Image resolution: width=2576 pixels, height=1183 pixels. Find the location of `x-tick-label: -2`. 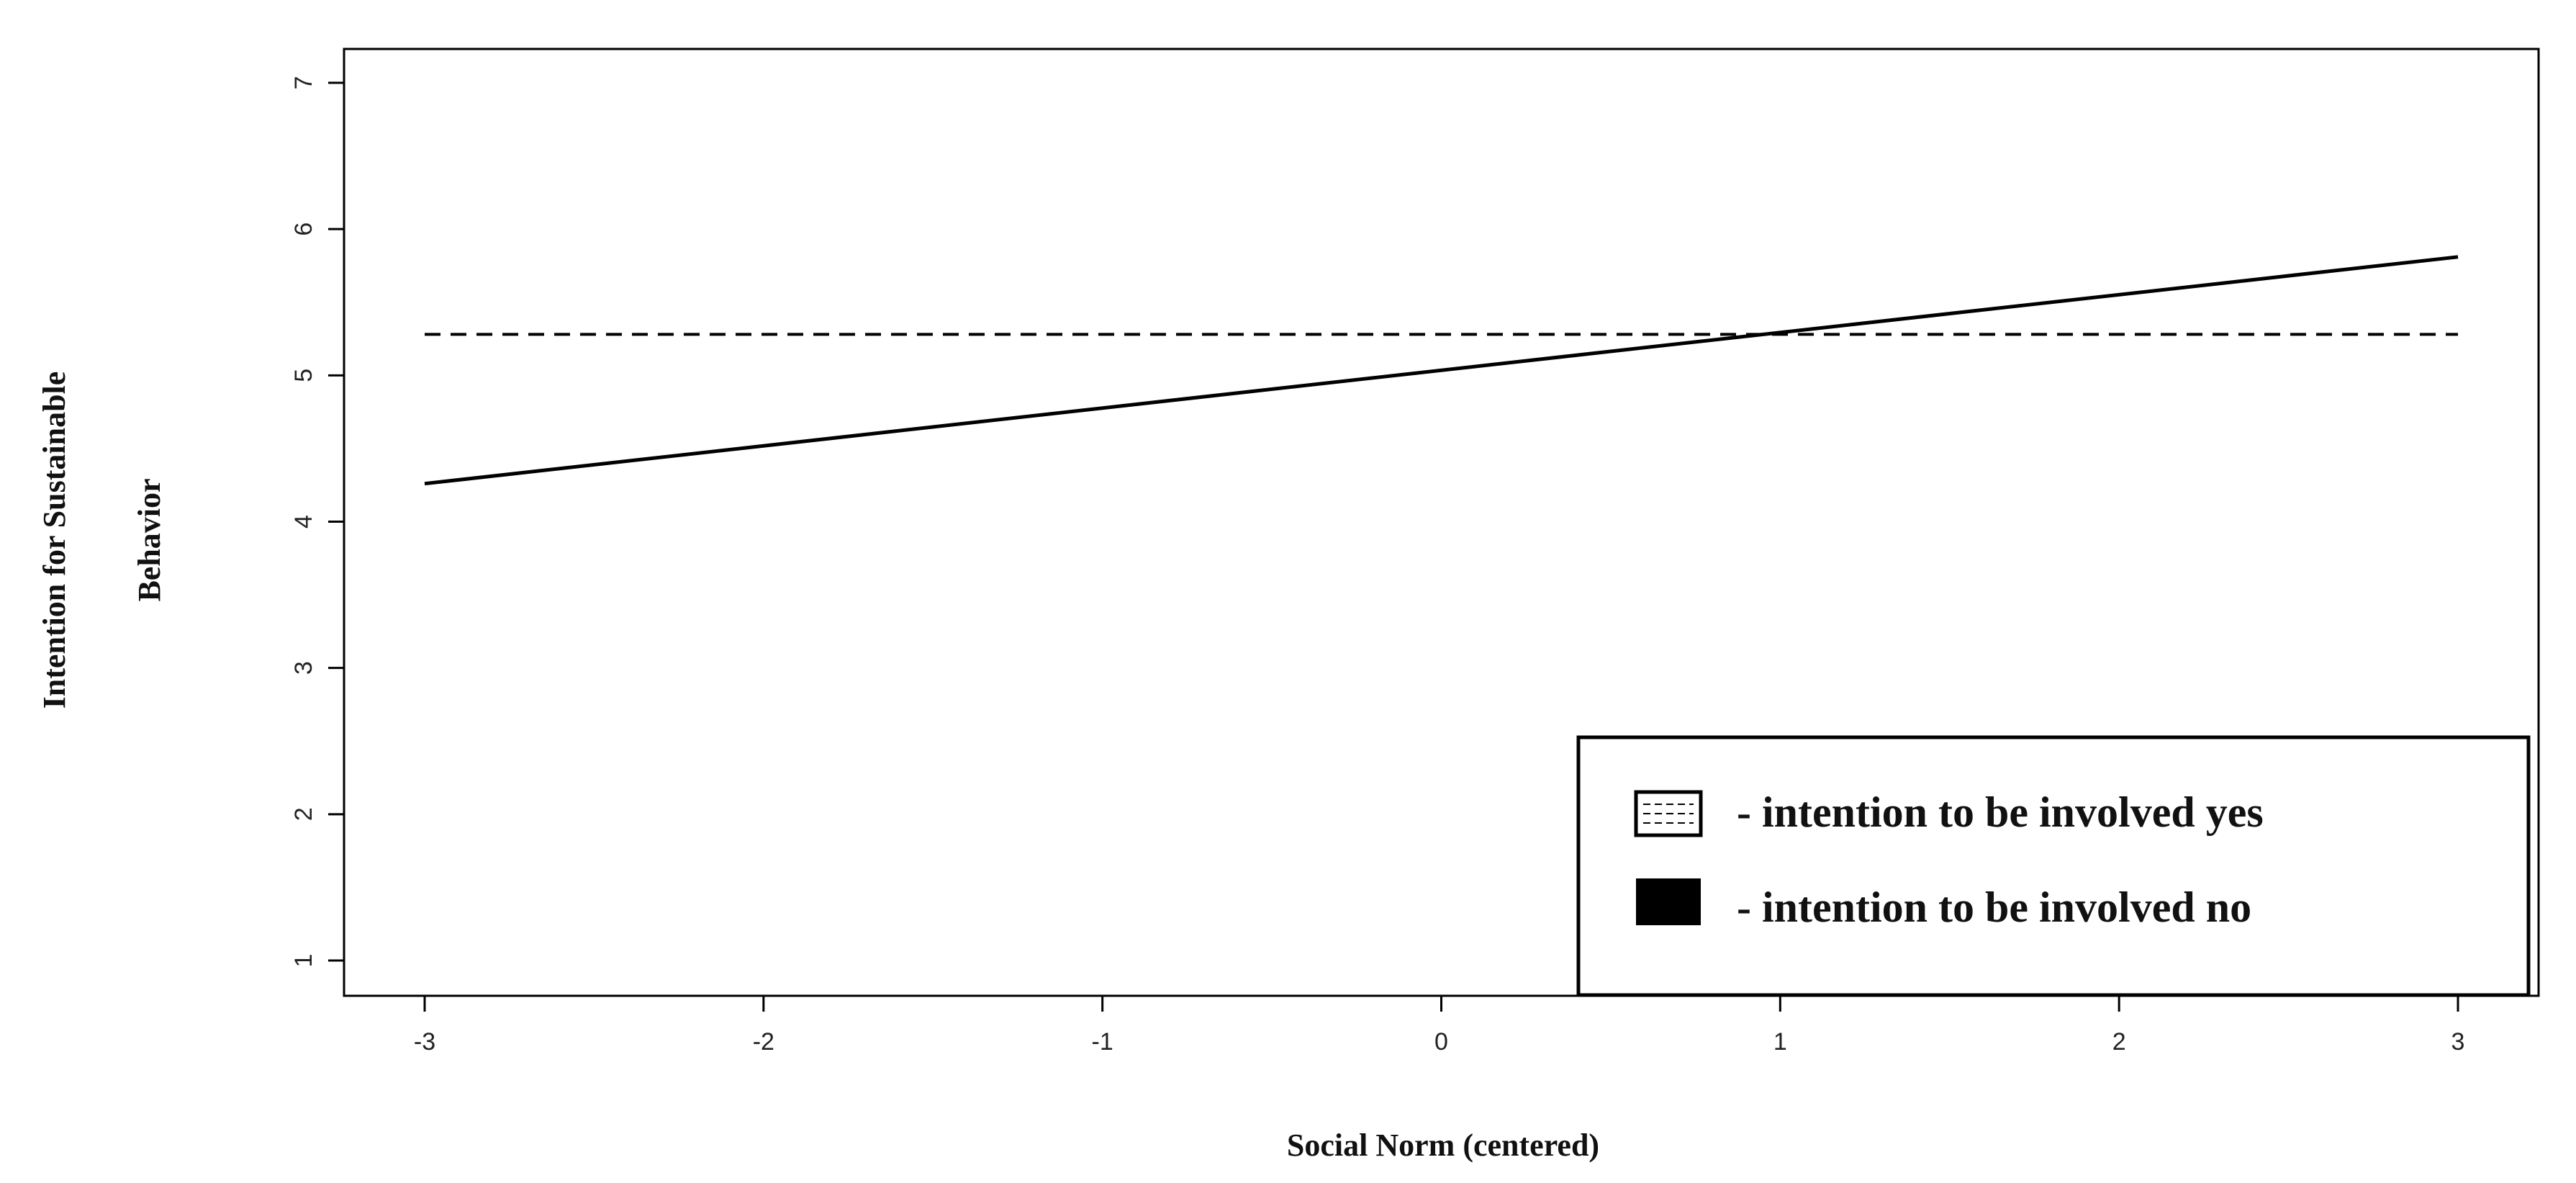

x-tick-label: -2 is located at coordinates (763, 1042).